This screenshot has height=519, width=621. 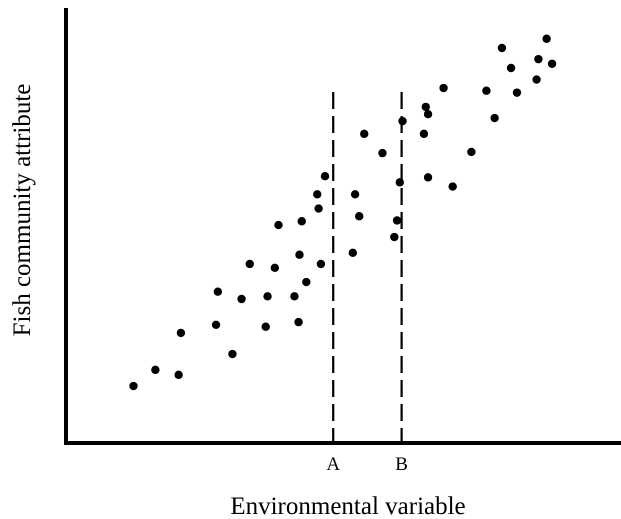 What do you see at coordinates (22, 210) in the screenshot?
I see `y-axis-label: Fish community attribute` at bounding box center [22, 210].